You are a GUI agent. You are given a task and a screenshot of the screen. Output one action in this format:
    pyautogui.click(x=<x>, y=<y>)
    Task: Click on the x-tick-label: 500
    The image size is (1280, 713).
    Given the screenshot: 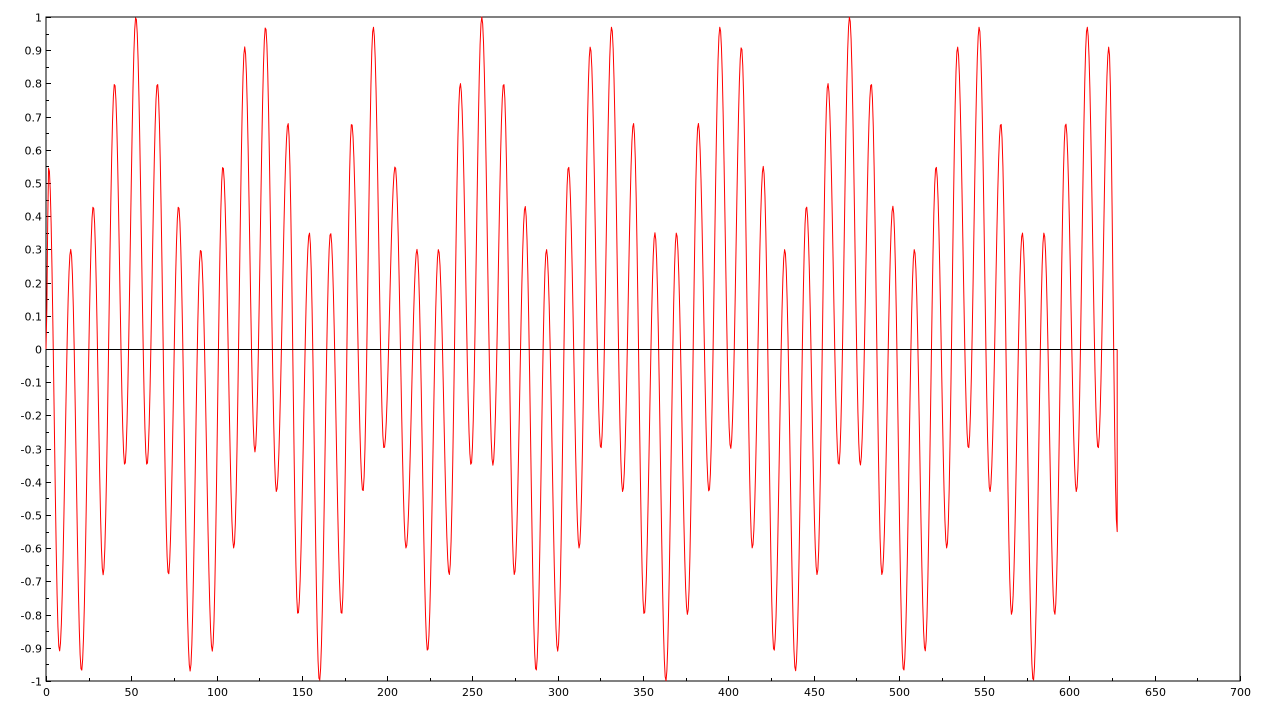 What is the action you would take?
    pyautogui.click(x=899, y=692)
    